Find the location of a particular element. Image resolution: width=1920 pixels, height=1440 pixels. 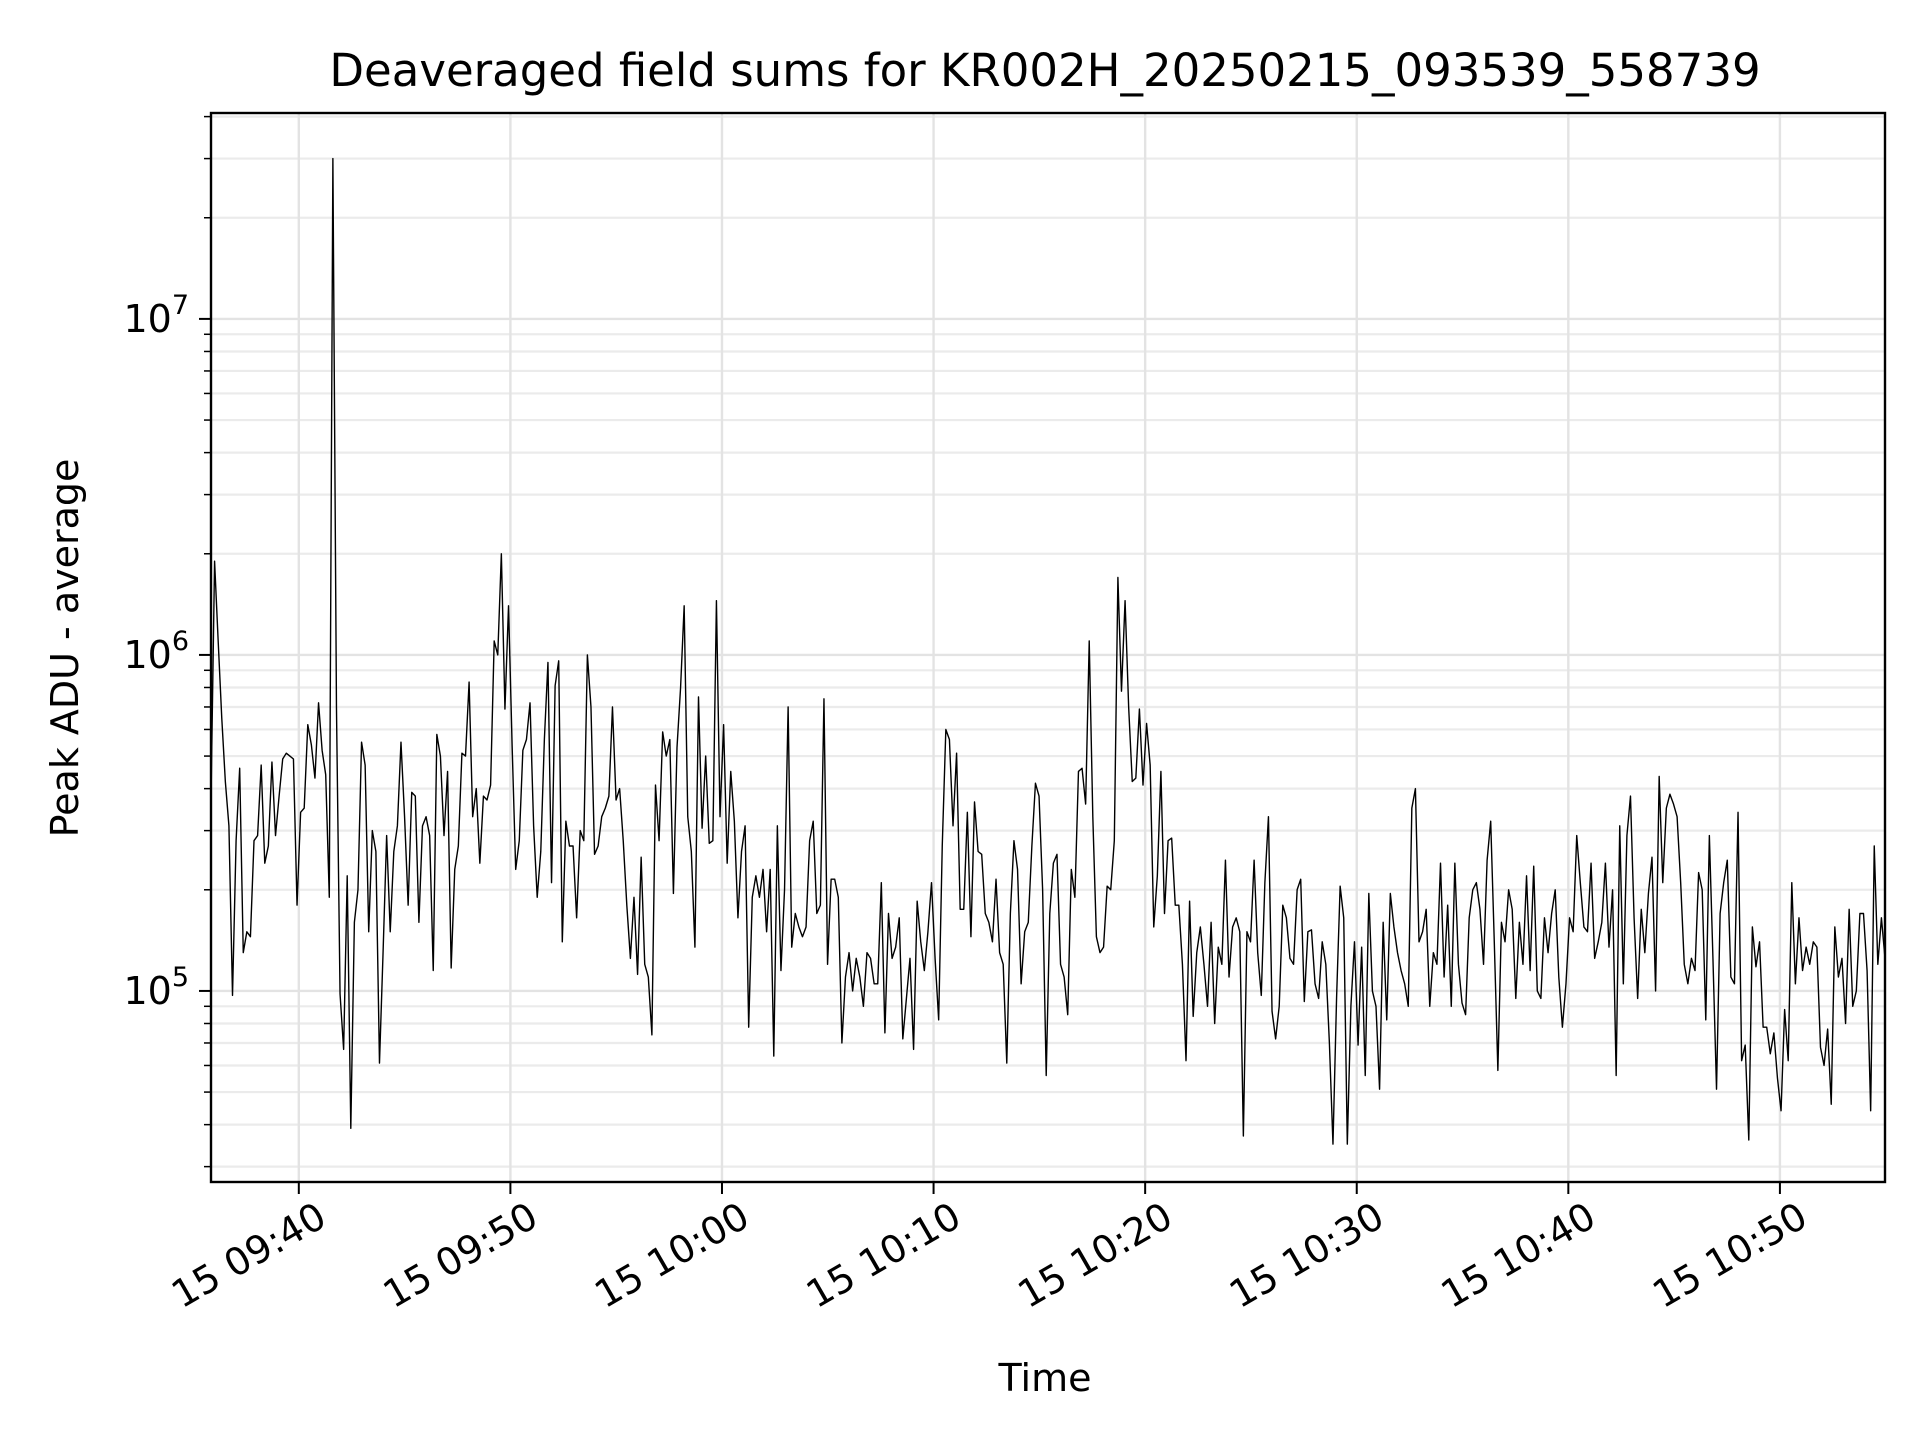

x-axis-label: Time is located at coordinates (1045, 1378).